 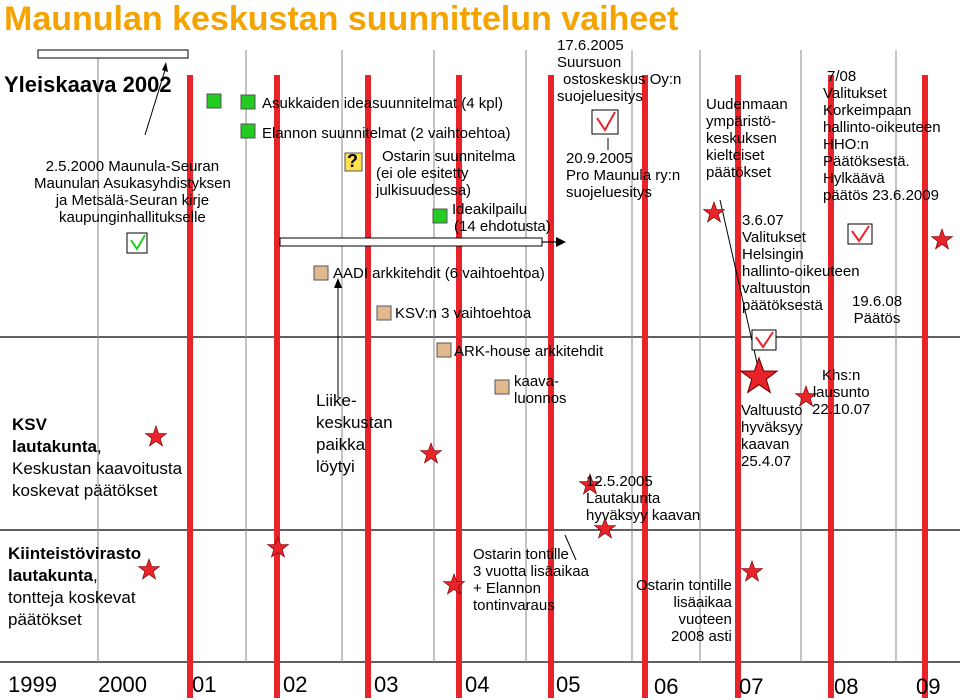 I want to click on question-mark: ?, so click(x=352, y=161).